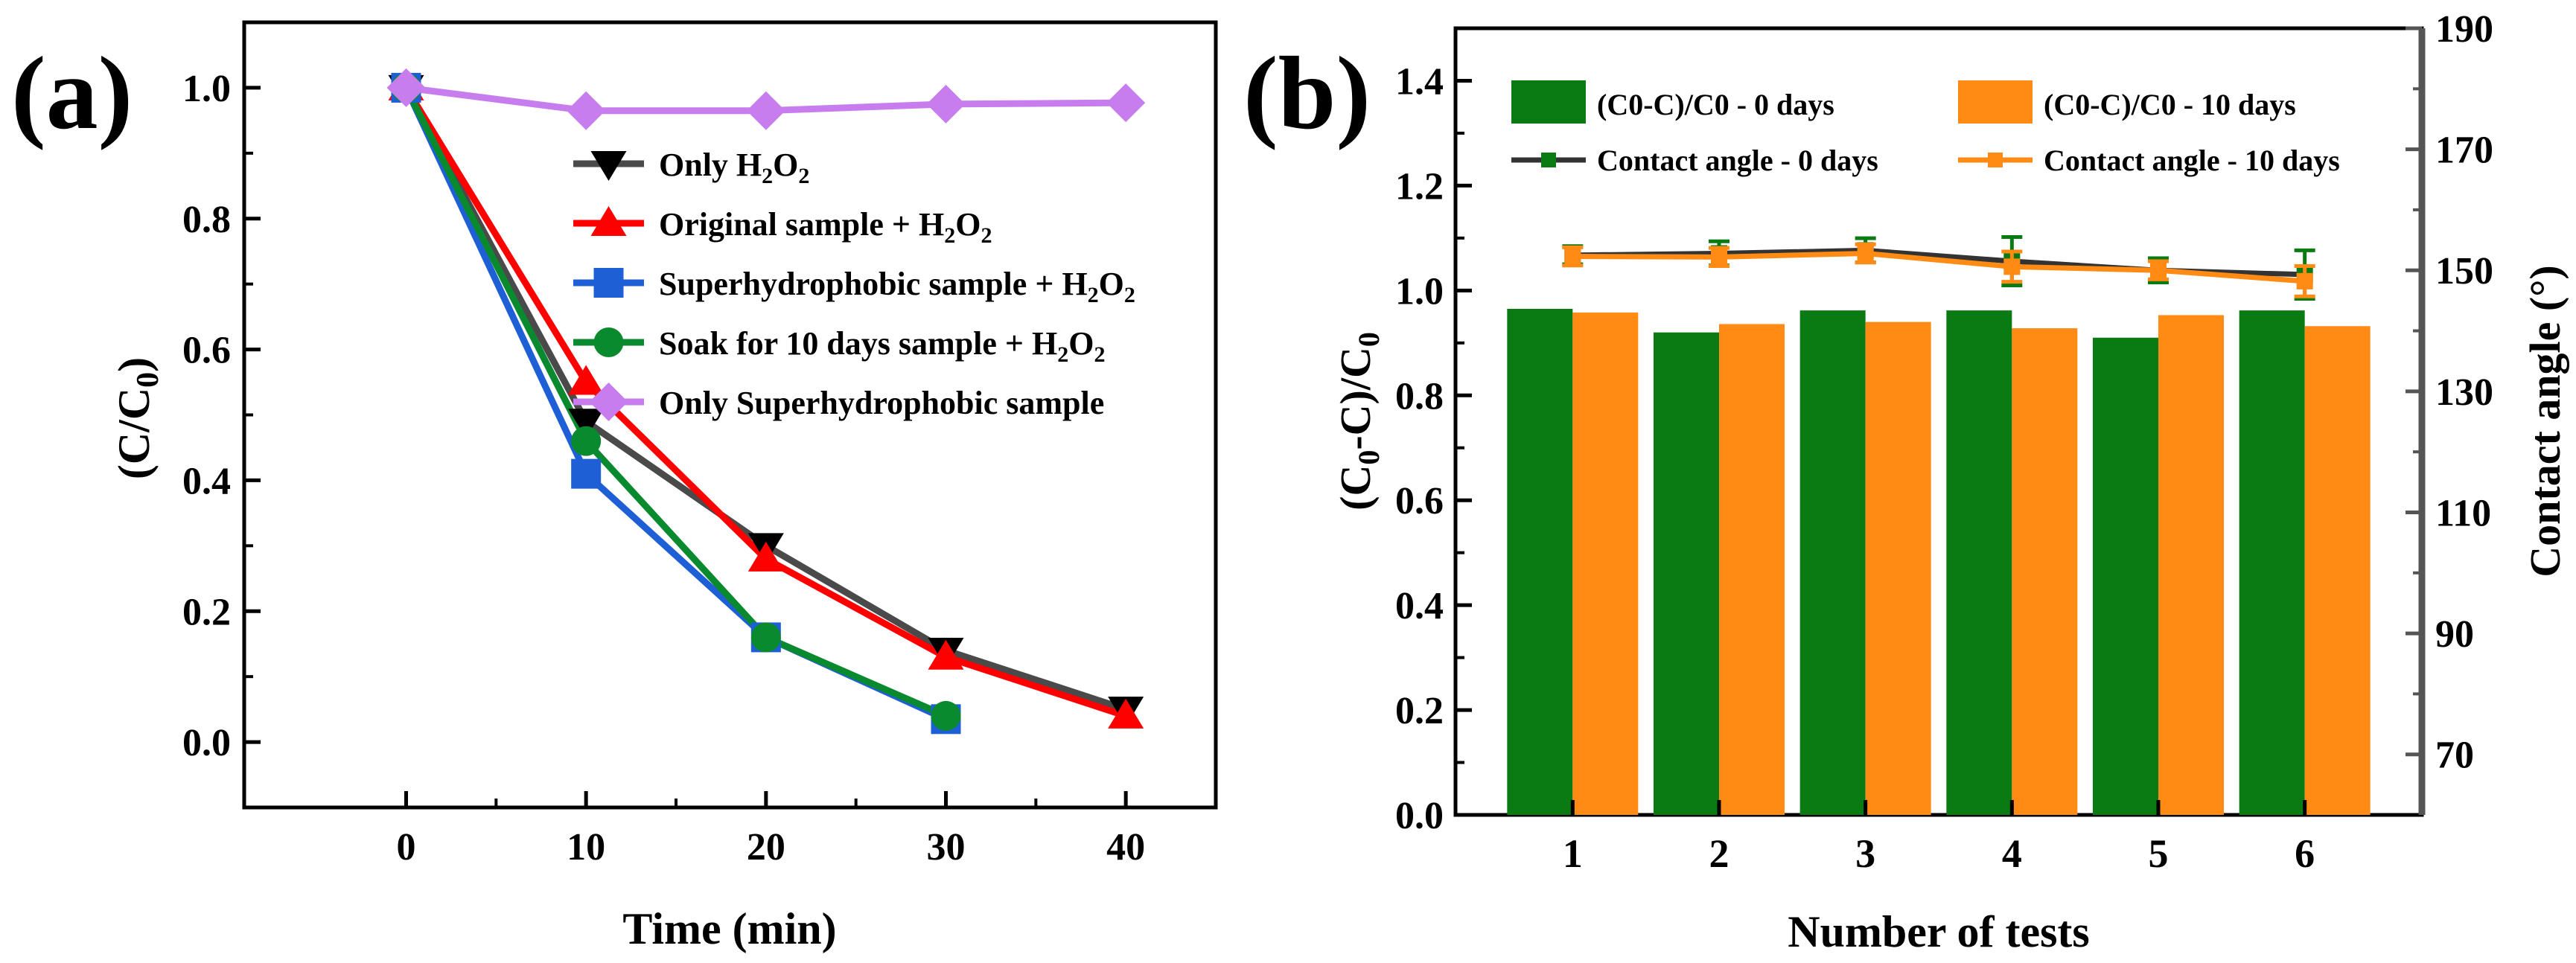 This screenshot has height=963, width=2576. Describe the element at coordinates (1719, 854) in the screenshot. I see `x-tick-label: 2` at that location.